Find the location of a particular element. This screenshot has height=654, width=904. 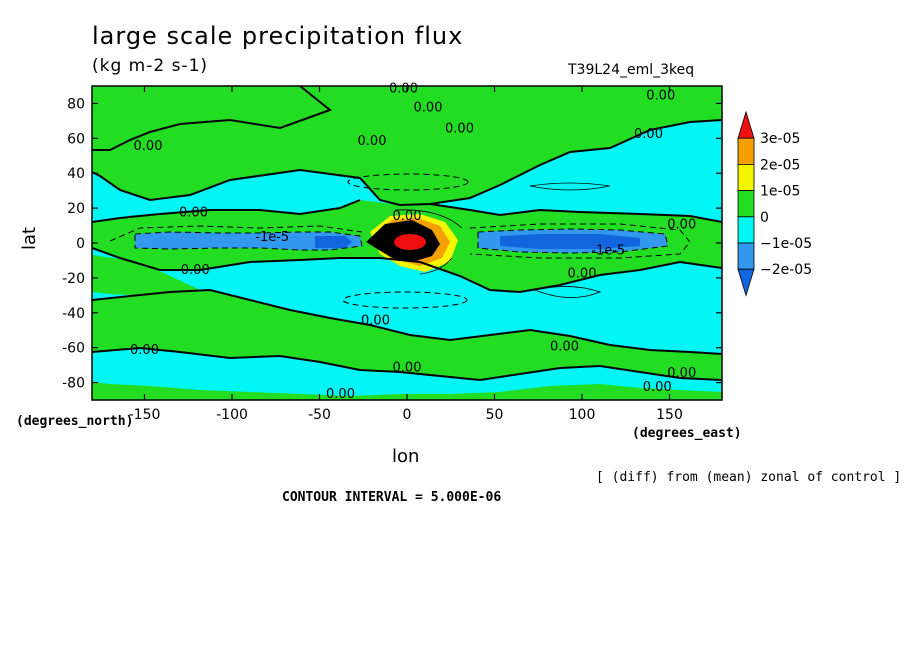

y-tick-label: 60 is located at coordinates (76, 139).